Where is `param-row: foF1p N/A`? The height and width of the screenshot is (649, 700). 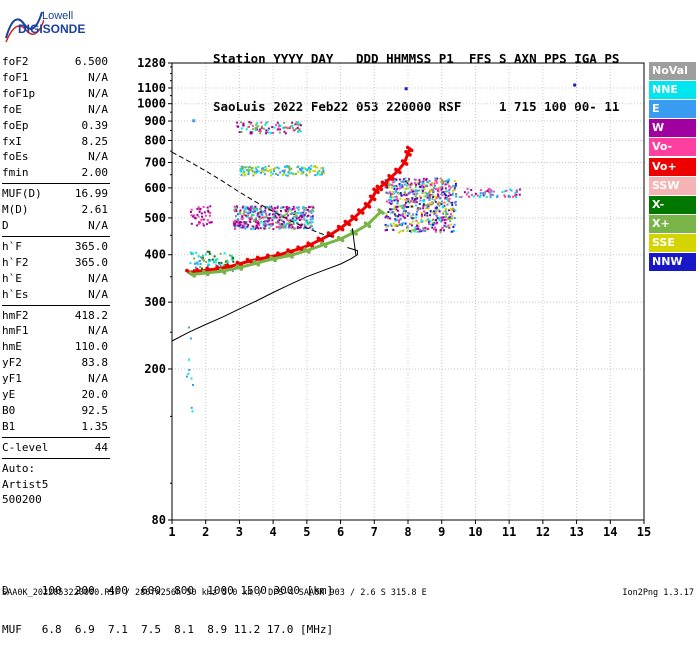
param-row: foF1p N/A is located at coordinates (55, 94).